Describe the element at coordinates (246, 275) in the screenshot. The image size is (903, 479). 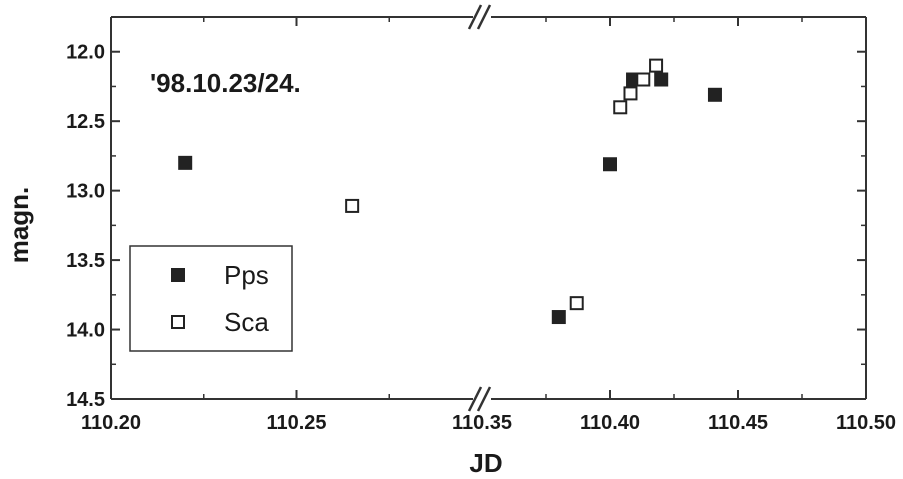
I see `legend-label-pps: Pps` at that location.